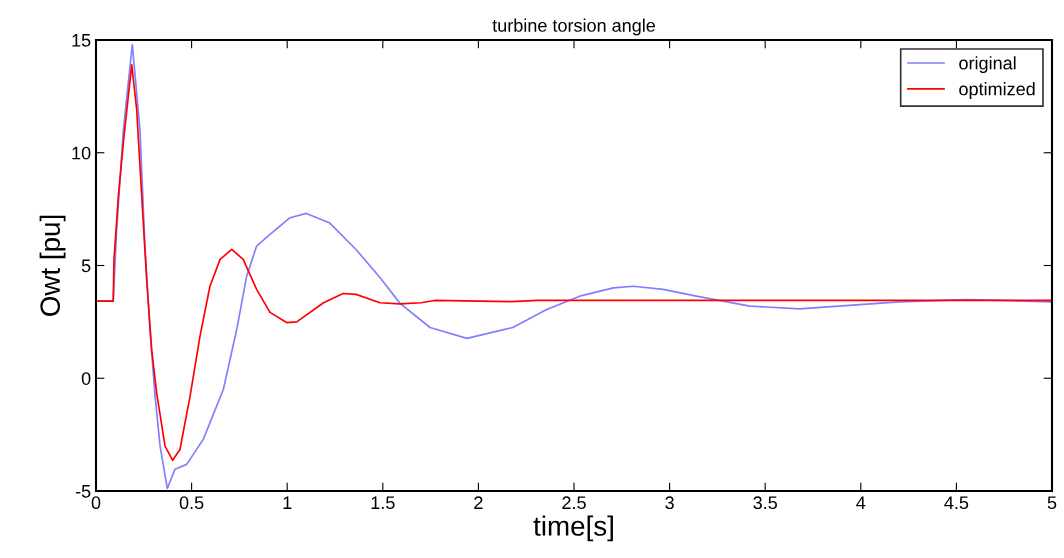 This screenshot has width=1064, height=558. Describe the element at coordinates (997, 90) in the screenshot. I see `legend-label: optimized` at that location.